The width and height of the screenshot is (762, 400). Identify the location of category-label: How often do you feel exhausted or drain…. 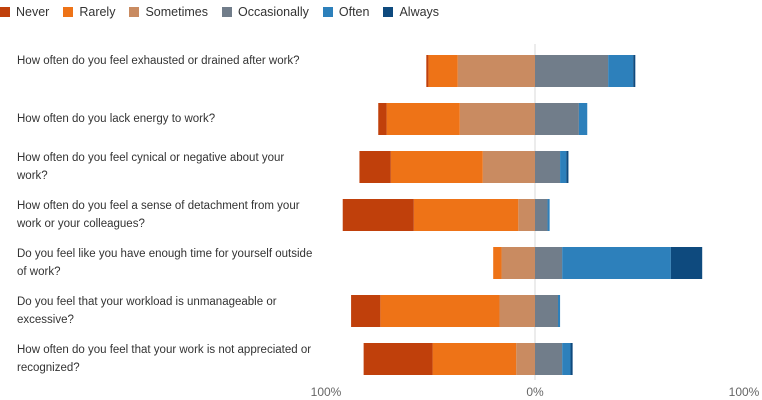
(158, 61).